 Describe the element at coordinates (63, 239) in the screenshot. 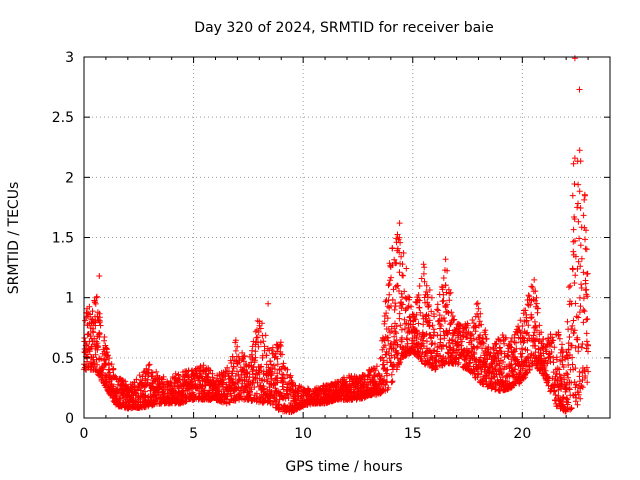

I see `y-tick-label: 1.5` at that location.